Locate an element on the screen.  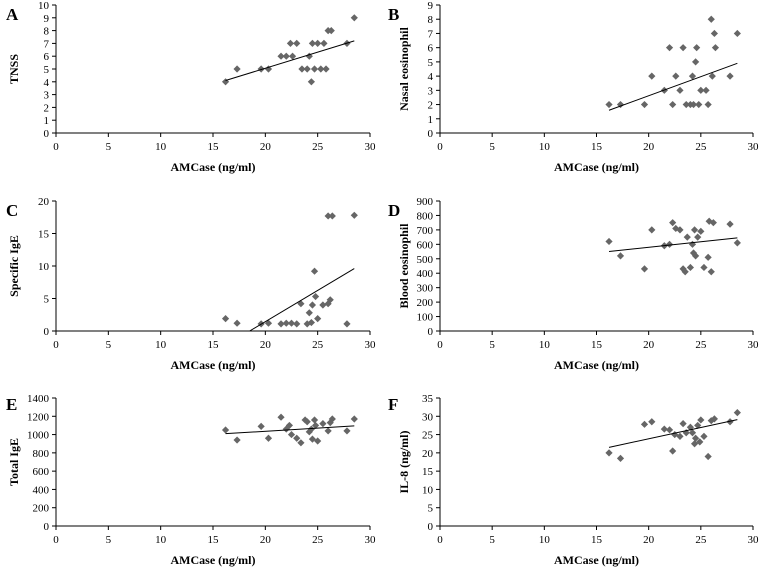
y-tick-label: 4 is located at coordinates (431, 77).